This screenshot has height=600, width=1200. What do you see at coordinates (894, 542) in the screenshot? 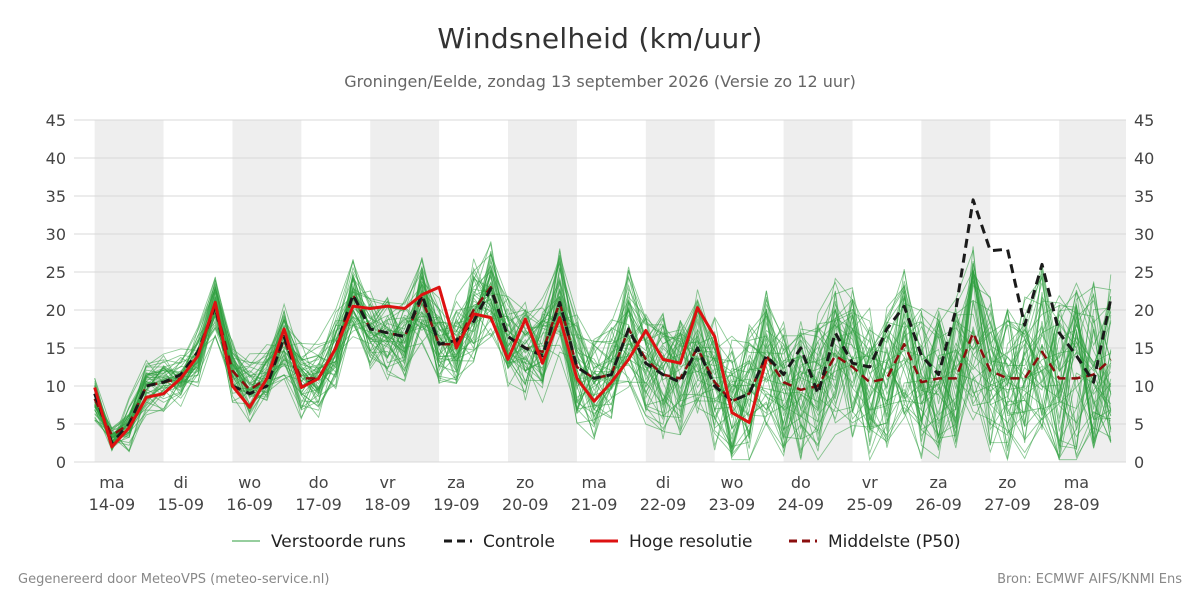
I see `legend-label: Middelste (P50)` at bounding box center [894, 542].